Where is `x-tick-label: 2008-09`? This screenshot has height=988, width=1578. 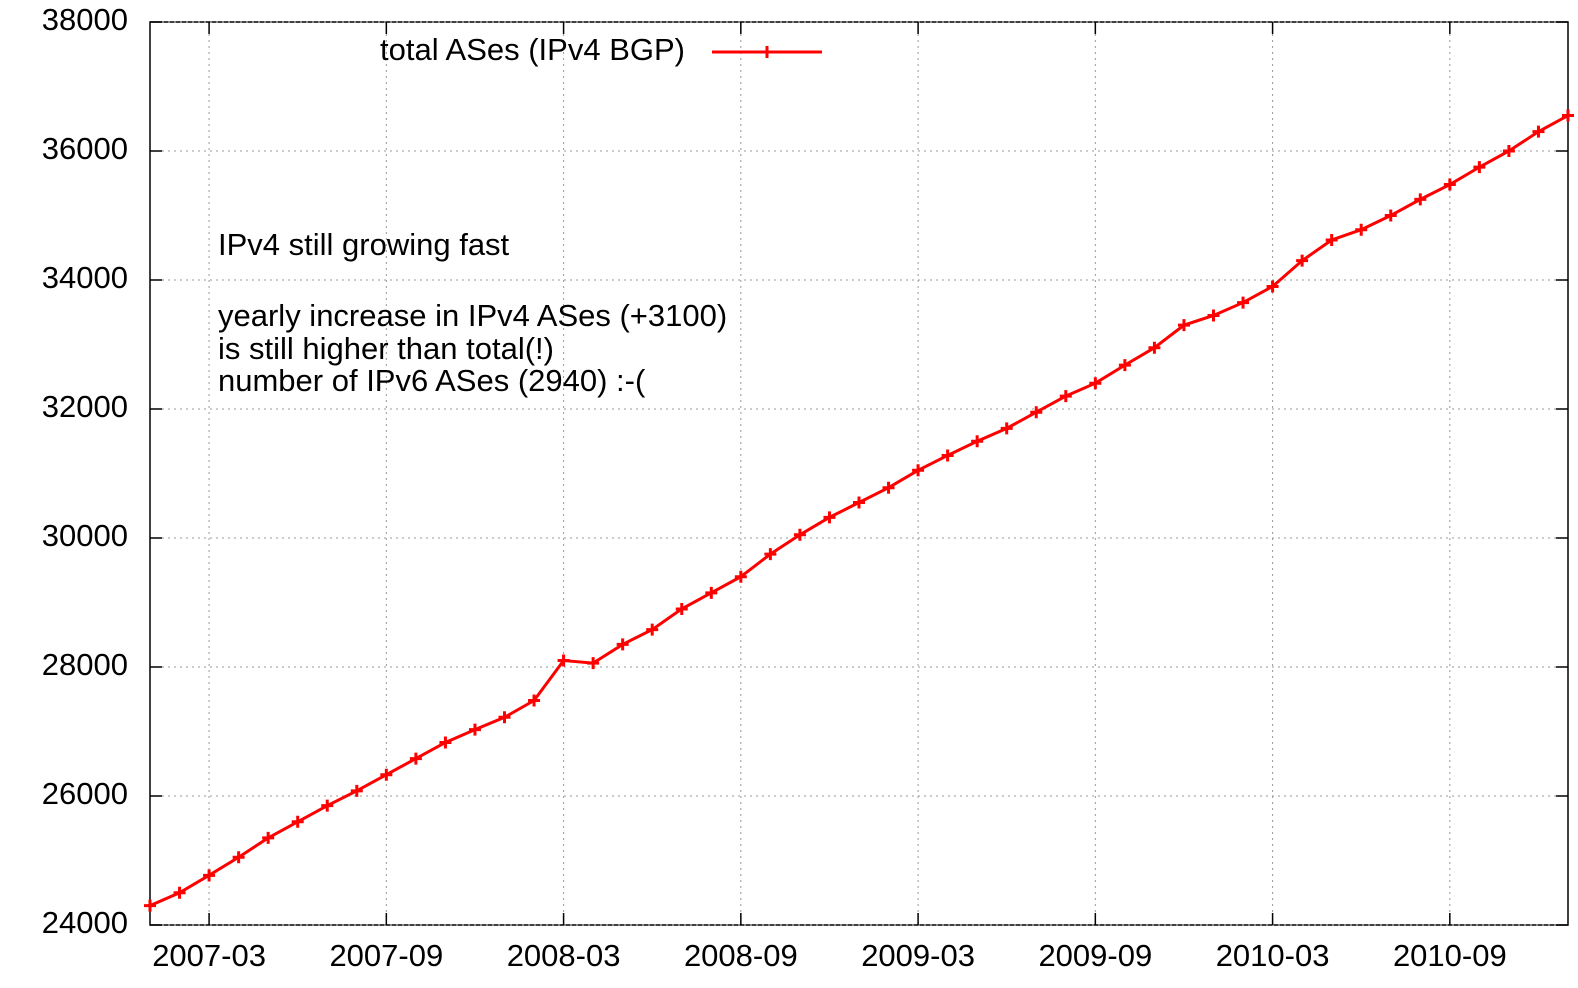
x-tick-label: 2008-09 is located at coordinates (741, 955).